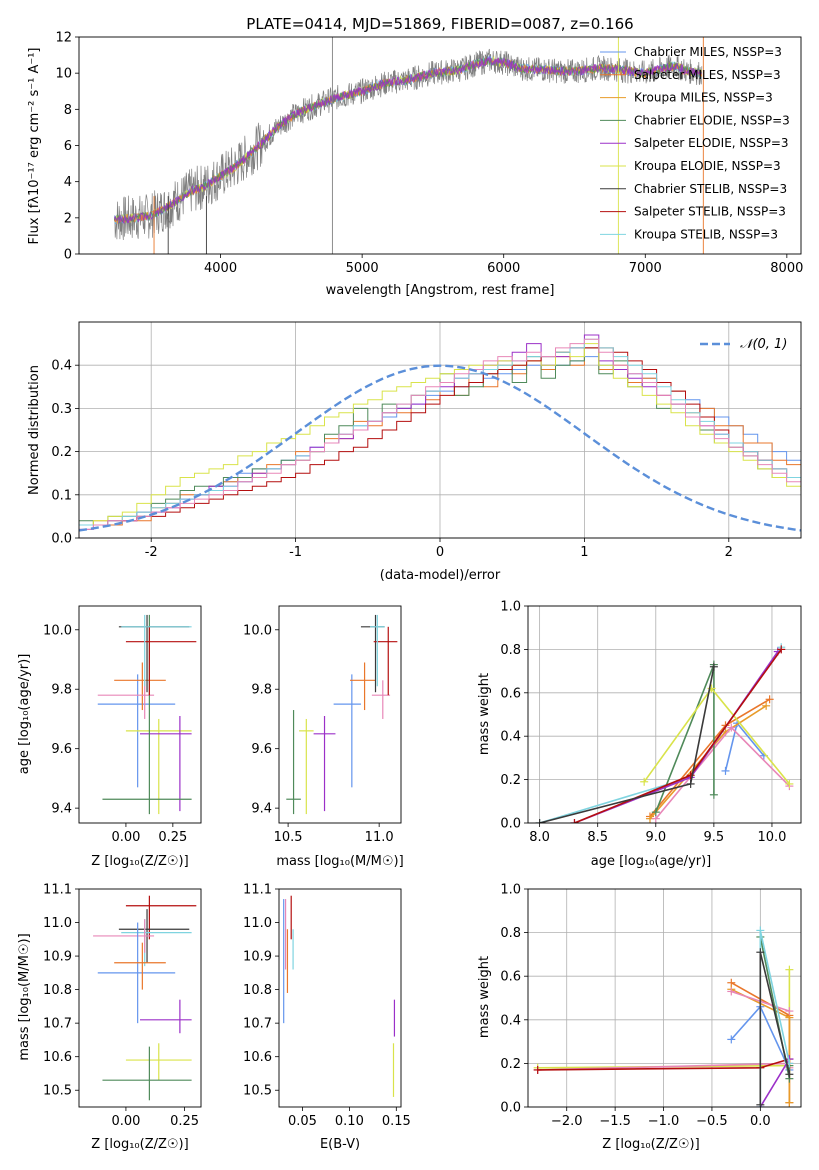  Describe the element at coordinates (710, 189) in the screenshot. I see `legend-entry-label: Chabrier STELIB, NSSP=3` at that location.